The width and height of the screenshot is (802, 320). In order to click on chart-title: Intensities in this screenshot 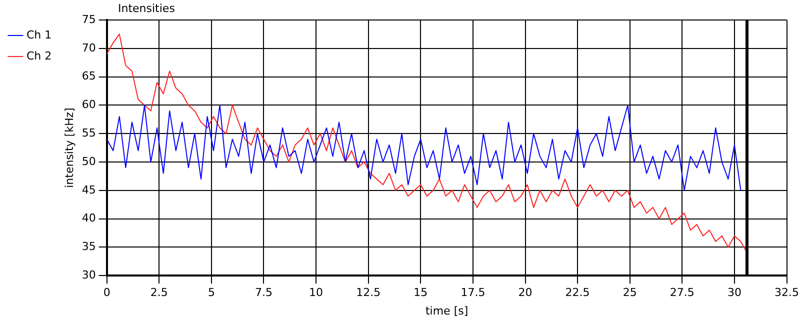, I will do `click(146, 8)`.